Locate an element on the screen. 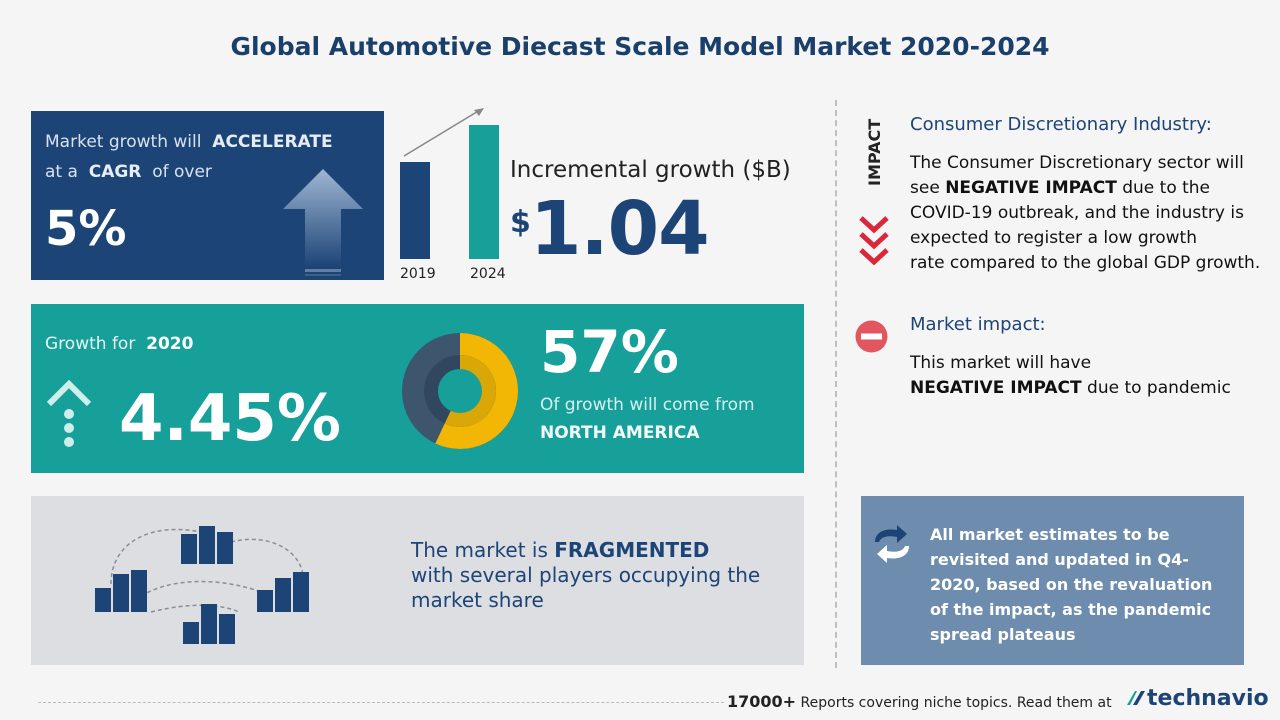  cagr-line2-prefix: at a is located at coordinates (61, 172).